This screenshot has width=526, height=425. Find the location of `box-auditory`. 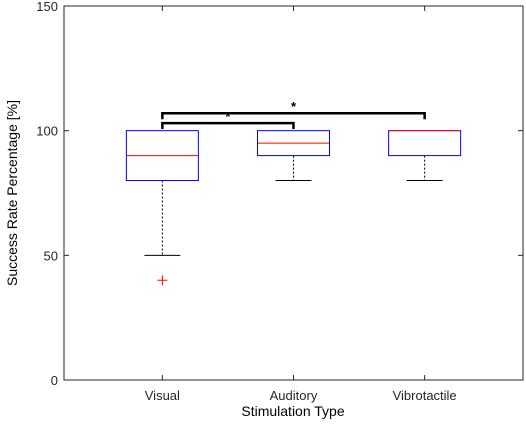

box-auditory is located at coordinates (293, 156).